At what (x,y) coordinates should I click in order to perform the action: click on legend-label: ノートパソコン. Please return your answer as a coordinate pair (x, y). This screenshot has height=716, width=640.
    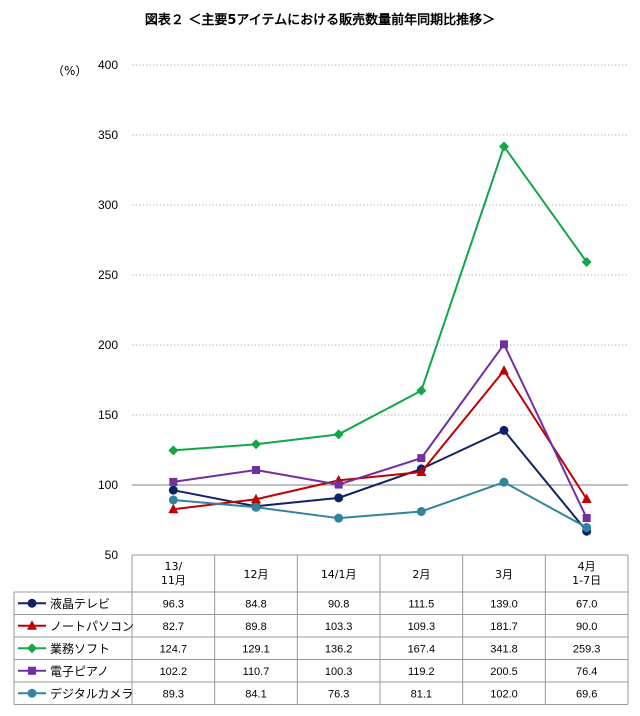
    Looking at the image, I should click on (92, 626).